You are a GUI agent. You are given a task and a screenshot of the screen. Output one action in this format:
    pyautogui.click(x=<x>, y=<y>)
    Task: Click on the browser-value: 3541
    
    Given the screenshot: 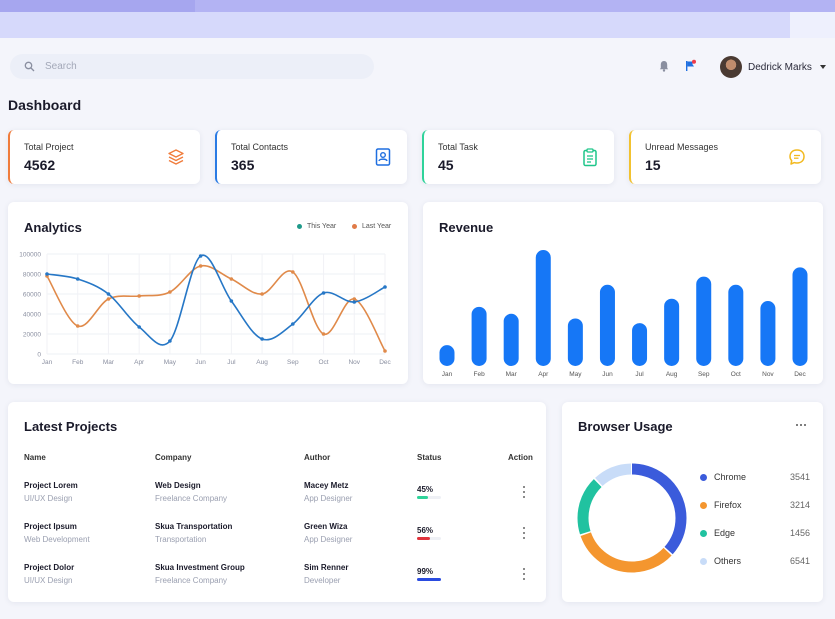 What is the action you would take?
    pyautogui.click(x=799, y=477)
    